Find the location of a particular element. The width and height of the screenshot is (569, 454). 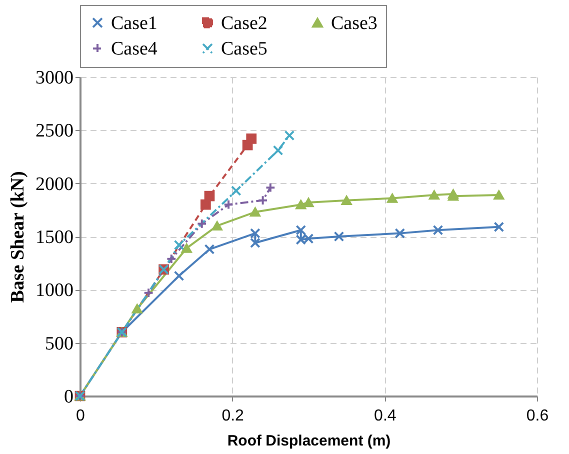

legend-label: Case1 is located at coordinates (134, 23).